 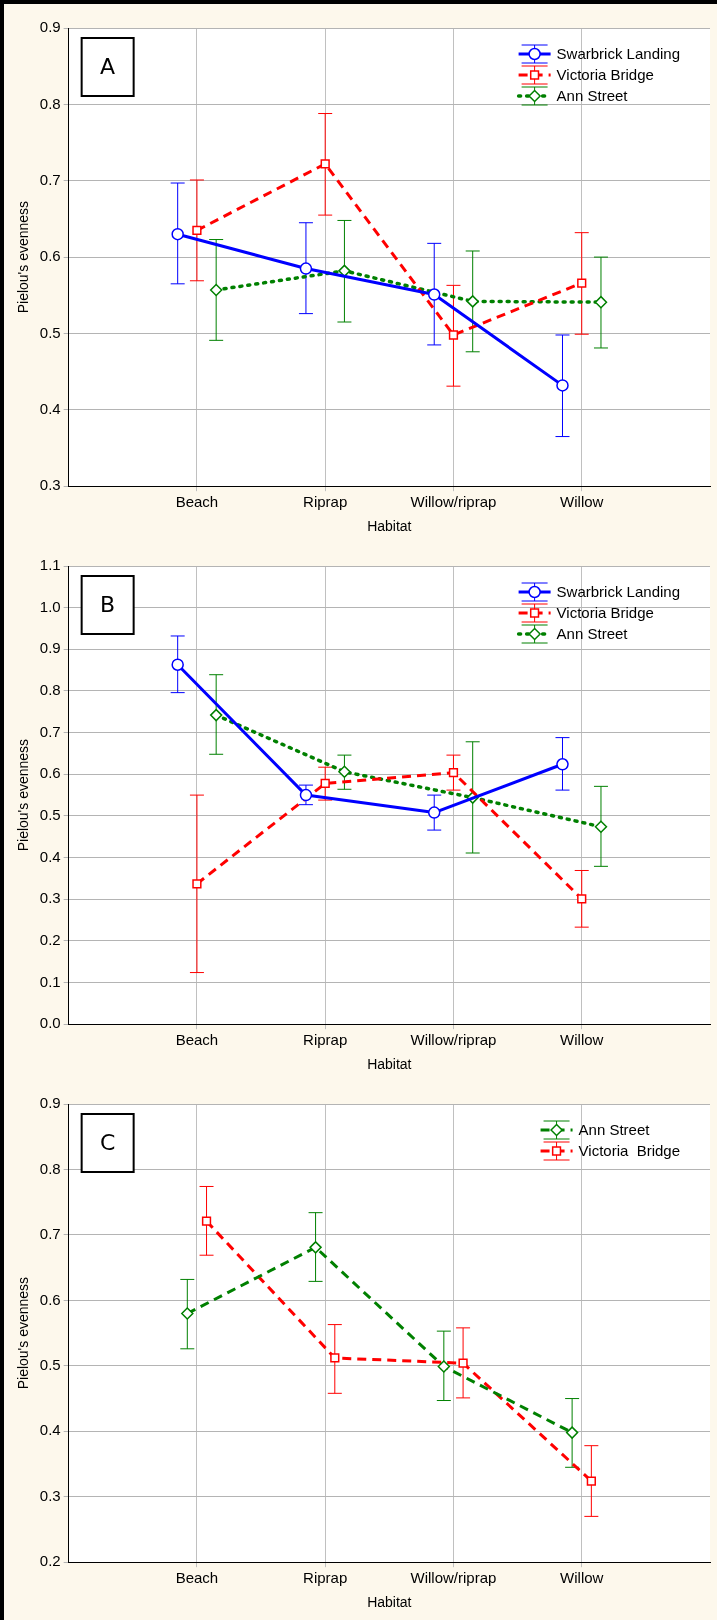 What do you see at coordinates (107, 1142) in the screenshot?
I see `annotation: C` at bounding box center [107, 1142].